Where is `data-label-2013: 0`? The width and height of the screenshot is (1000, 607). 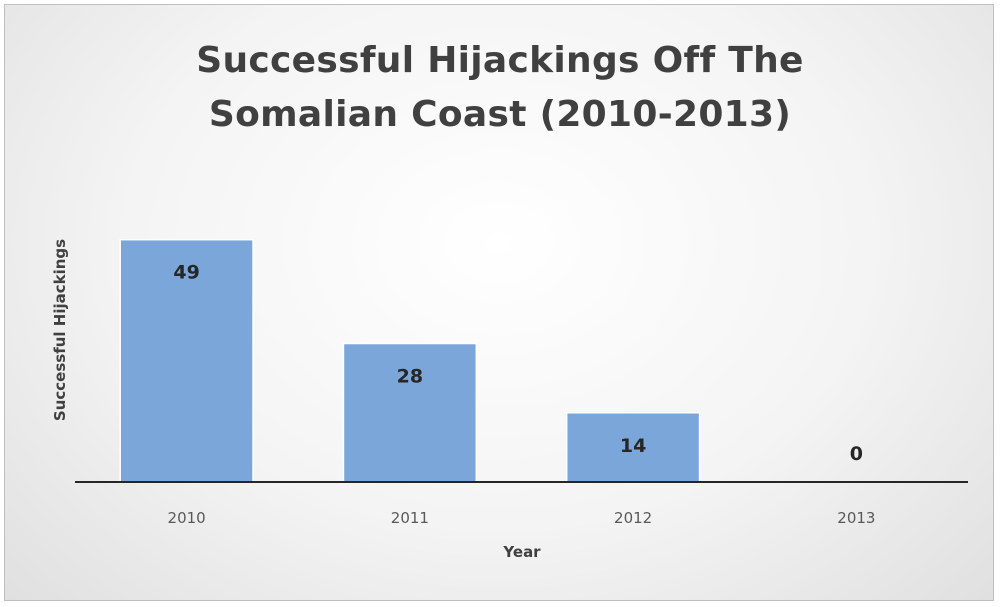
data-label-2013: 0 is located at coordinates (856, 454).